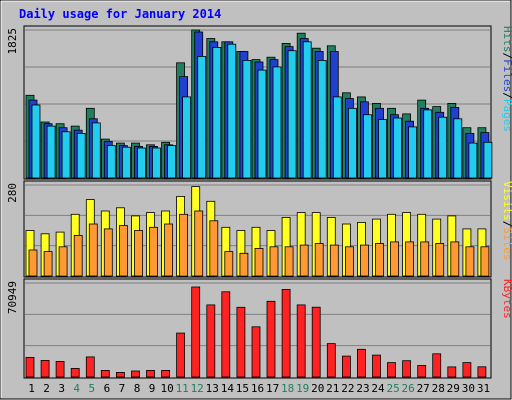 The image size is (512, 400). Describe the element at coordinates (152, 388) in the screenshot. I see `x-tick-day-9: 9` at that location.